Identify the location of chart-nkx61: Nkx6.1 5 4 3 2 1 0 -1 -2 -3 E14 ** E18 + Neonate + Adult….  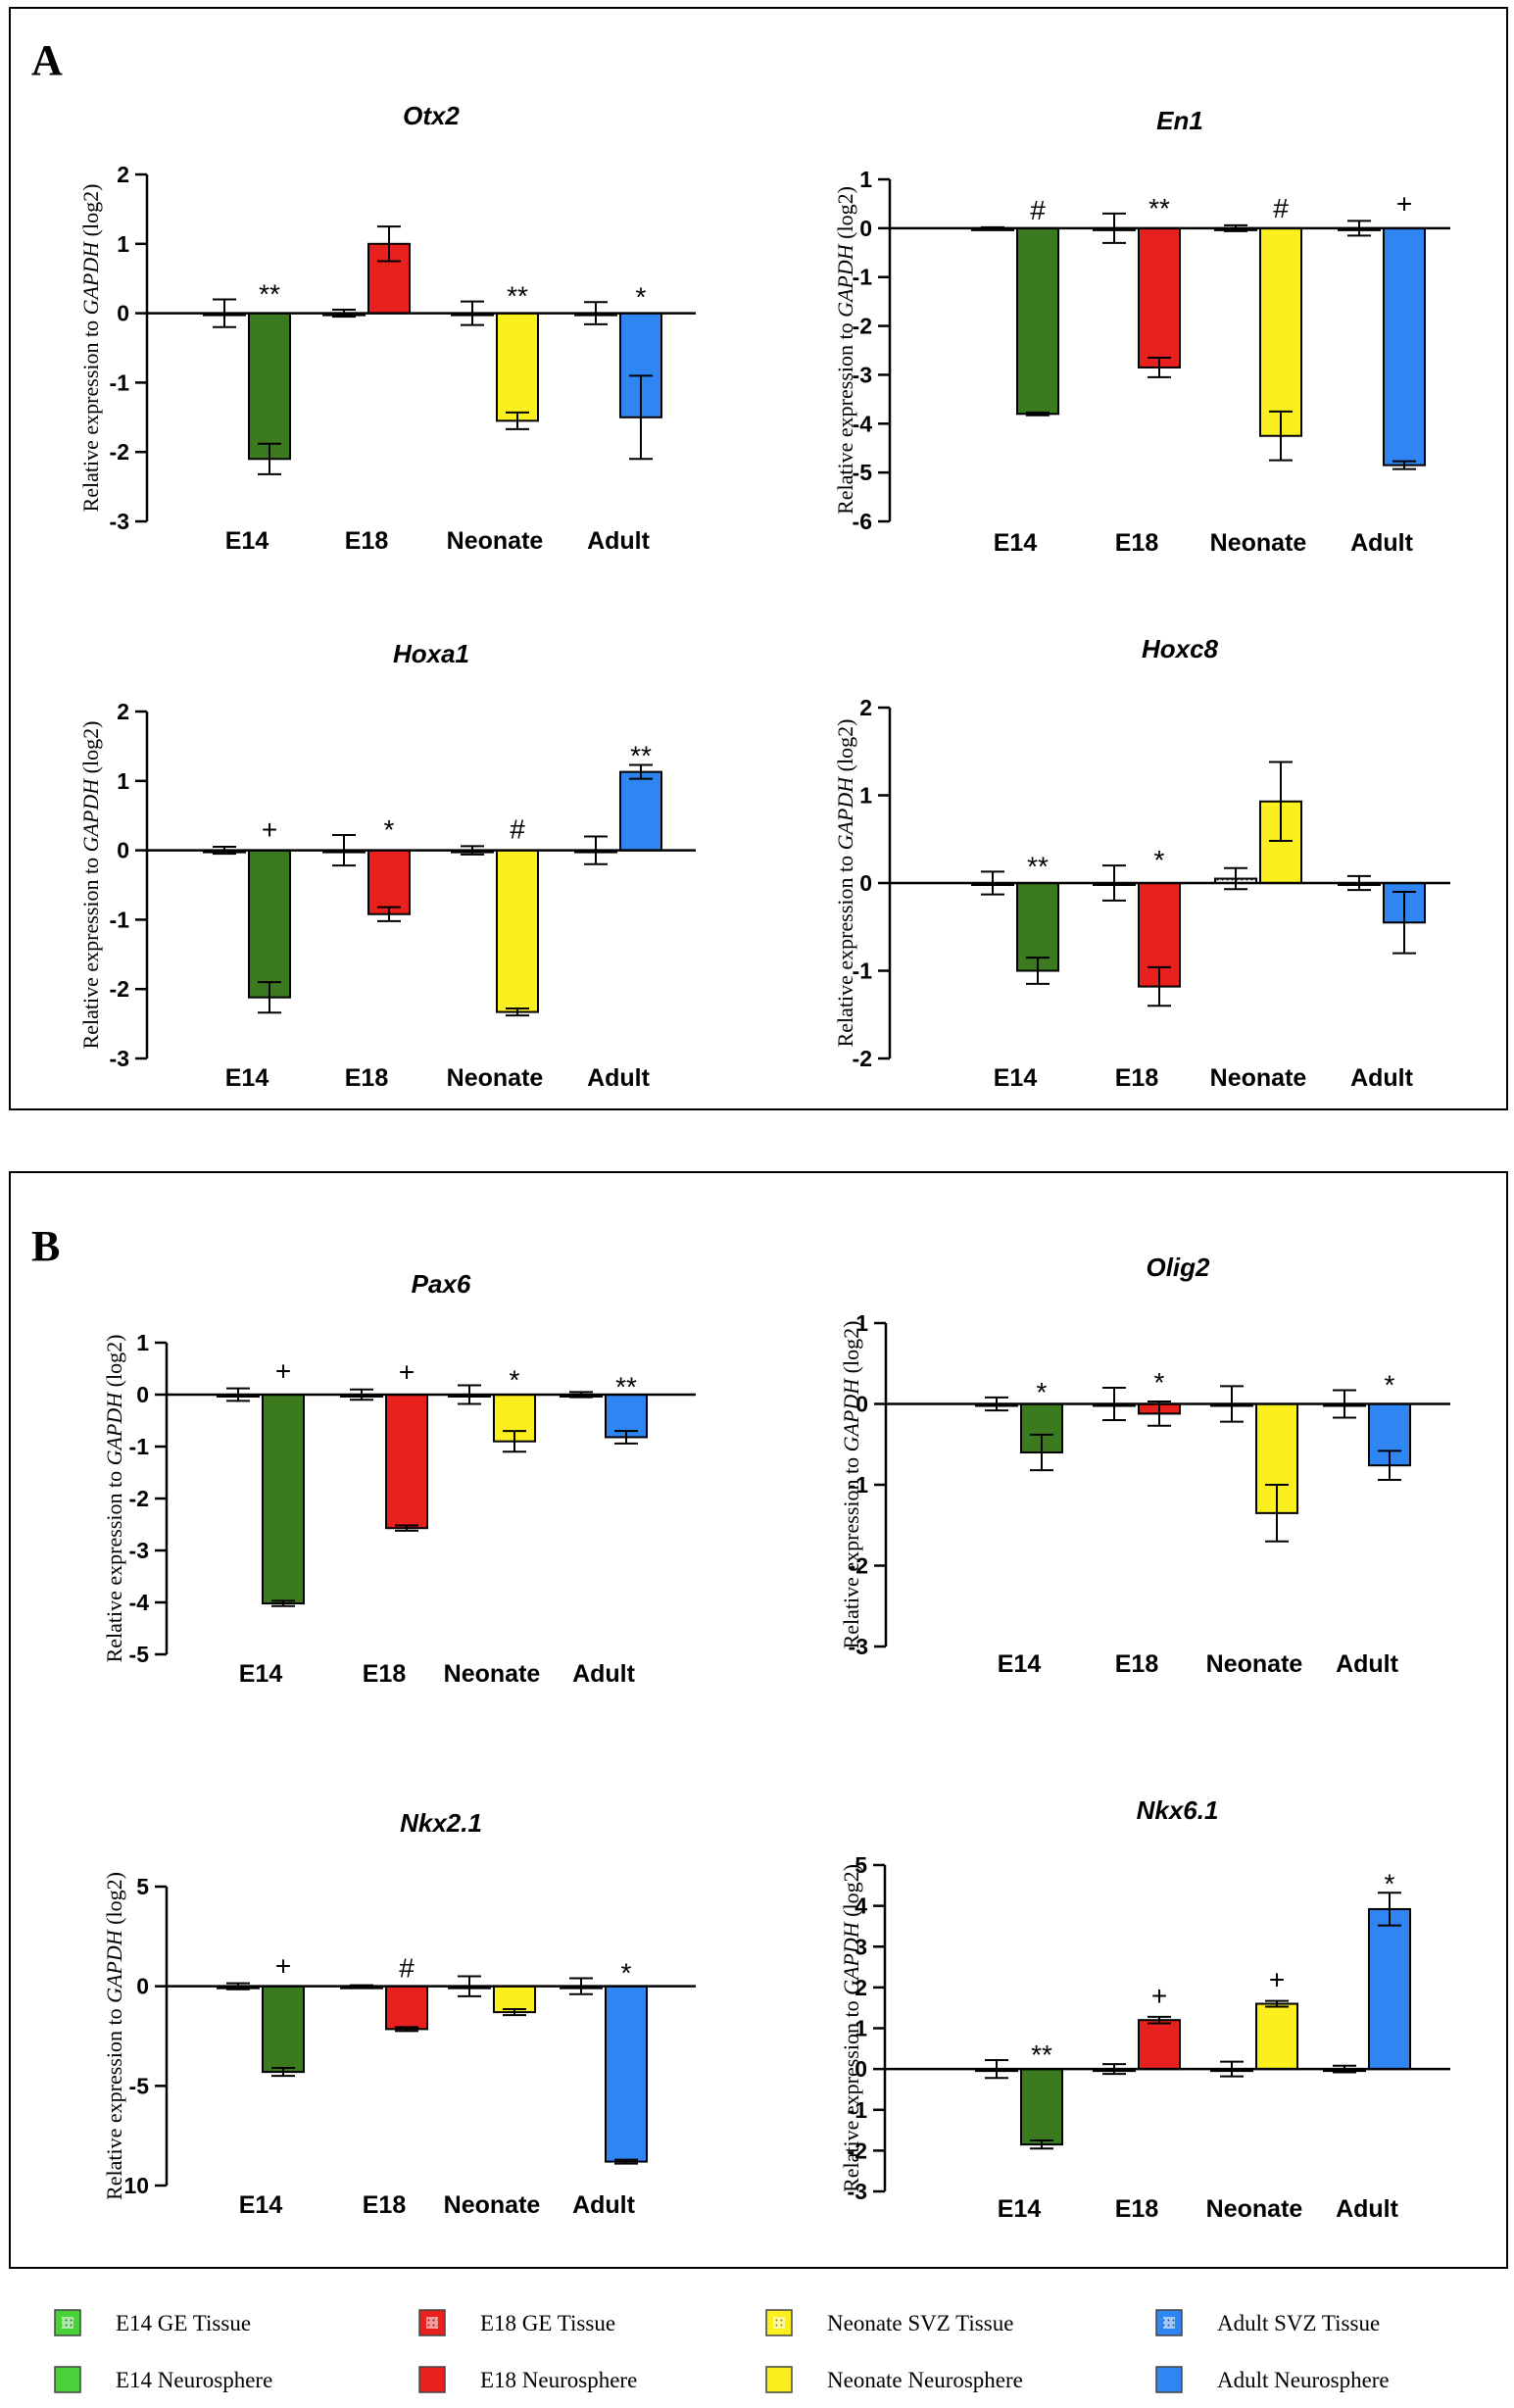
(1144, 2009).